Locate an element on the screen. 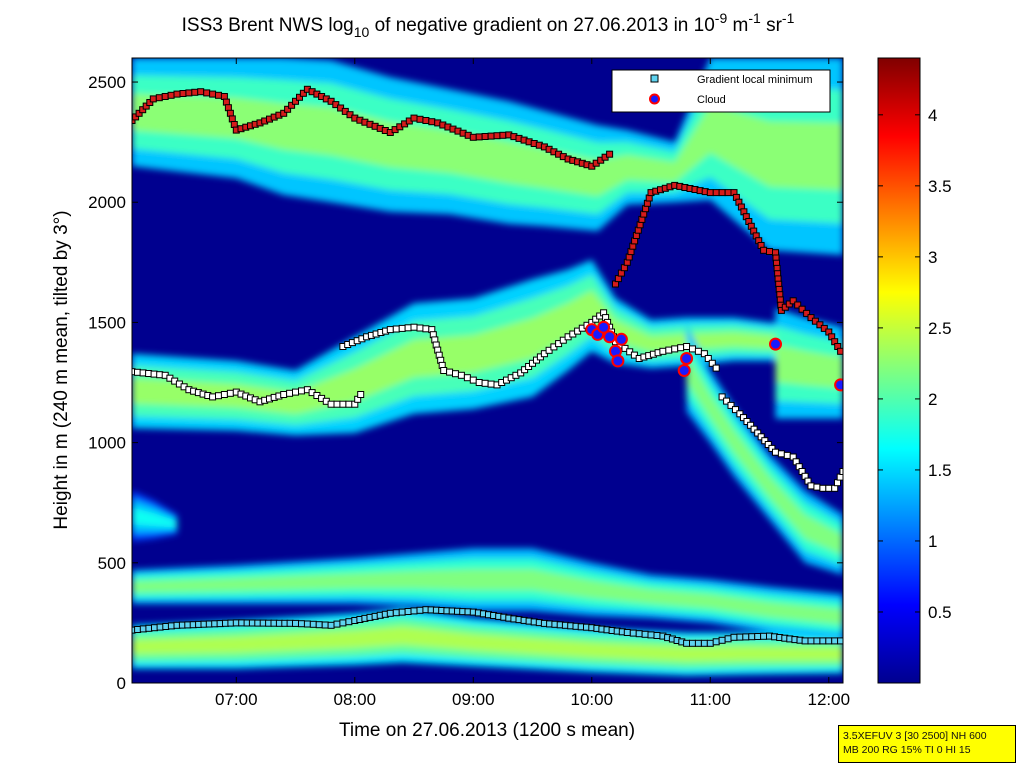 The image size is (1023, 767). parameter-line-1: 3.5XEFUV 3 [30 2500] NH 600 is located at coordinates (915, 736).